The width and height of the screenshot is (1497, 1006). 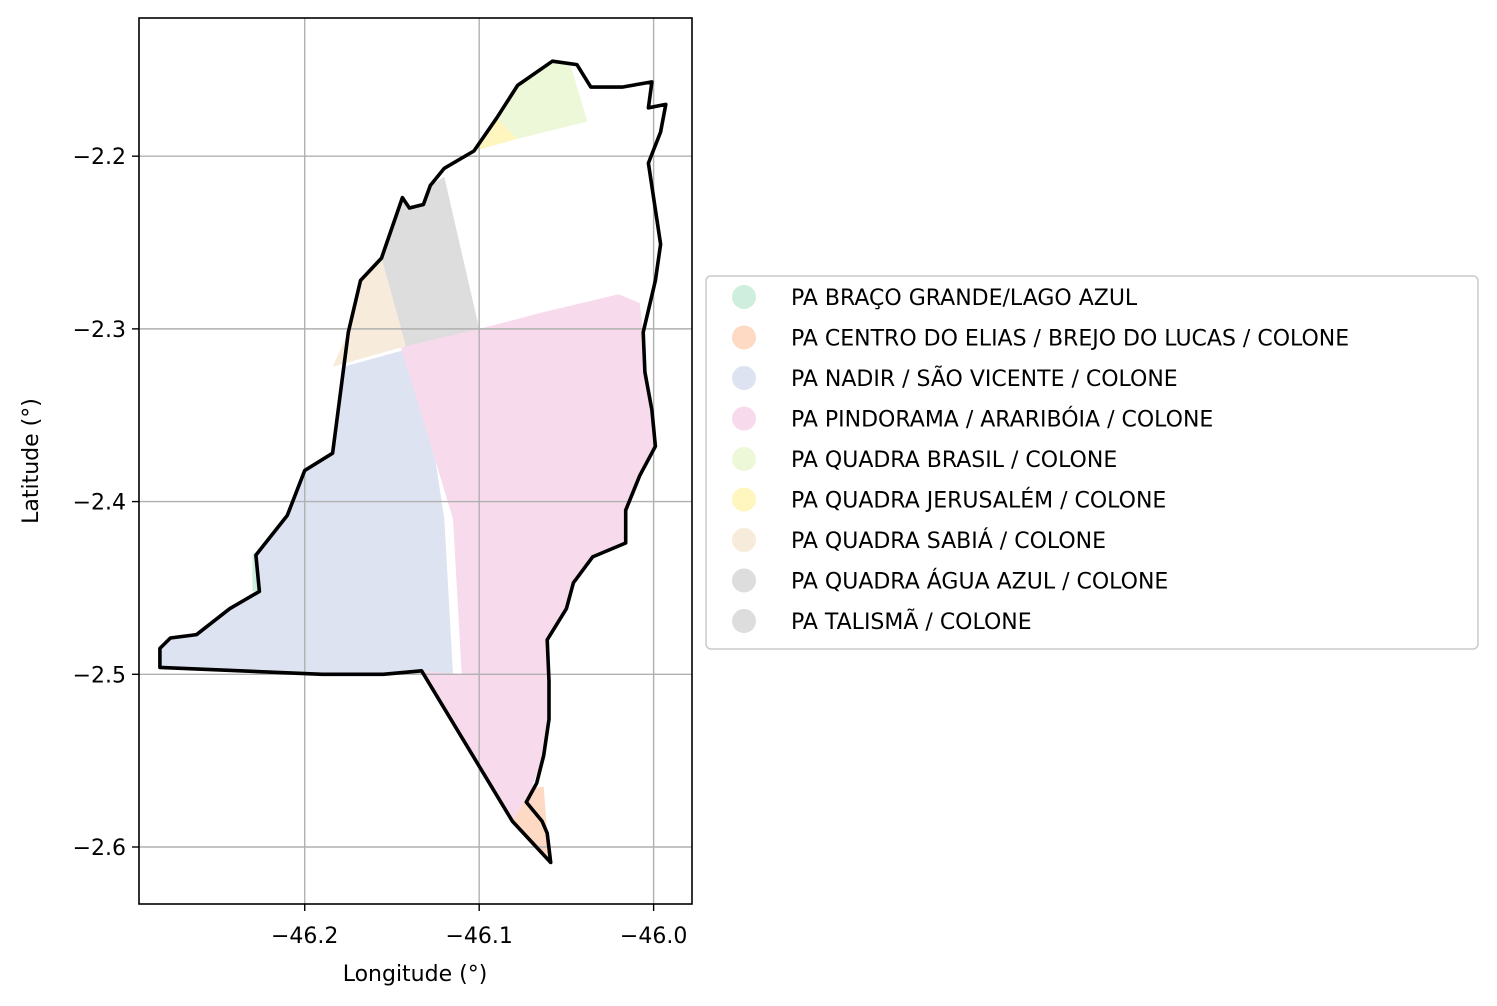 What do you see at coordinates (954, 460) in the screenshot?
I see `legend-label-4: PA QUADRA BRASIL / COLONE` at bounding box center [954, 460].